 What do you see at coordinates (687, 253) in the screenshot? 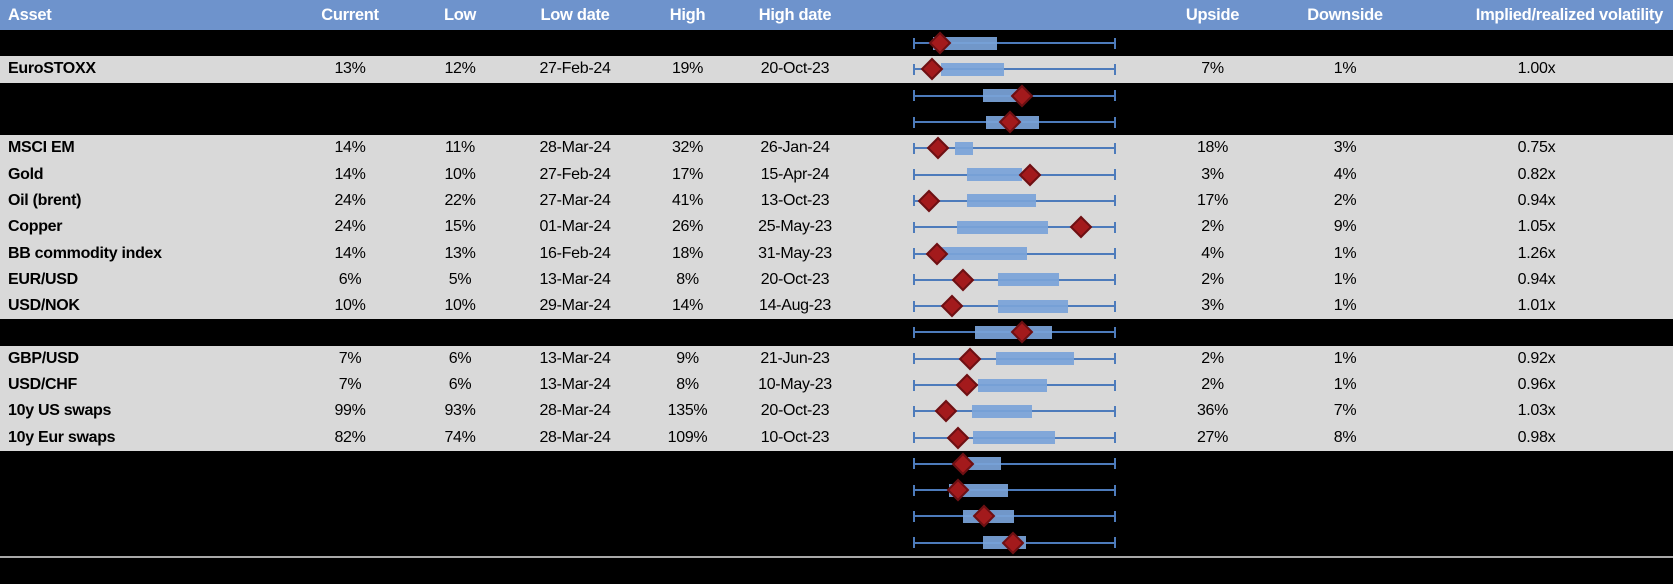
I see `high-cell: 18%` at bounding box center [687, 253].